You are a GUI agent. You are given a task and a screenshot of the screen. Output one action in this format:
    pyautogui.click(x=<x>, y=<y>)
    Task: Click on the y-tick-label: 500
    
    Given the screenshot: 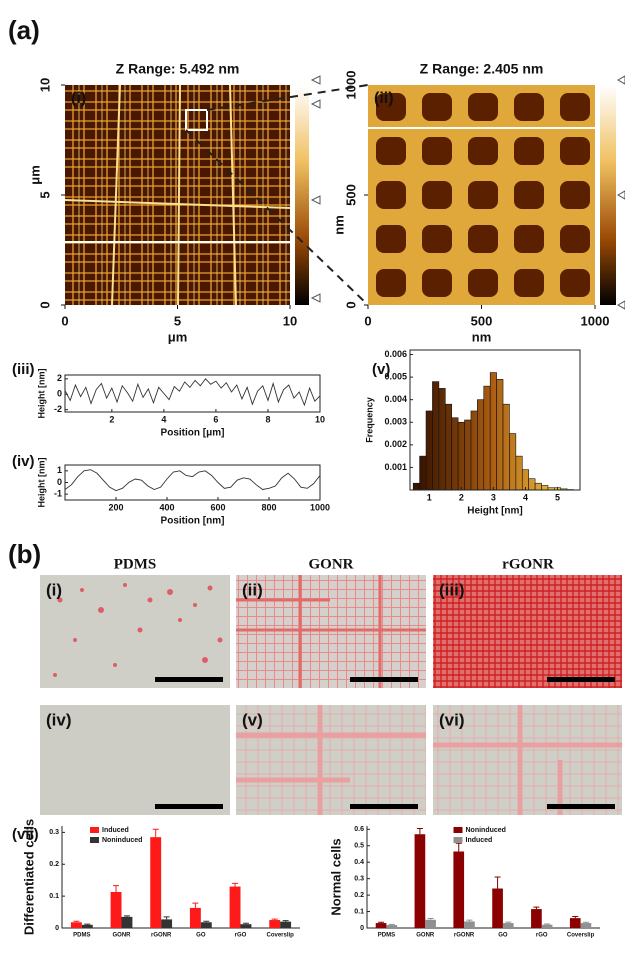 What is the action you would take?
    pyautogui.click(x=350, y=195)
    